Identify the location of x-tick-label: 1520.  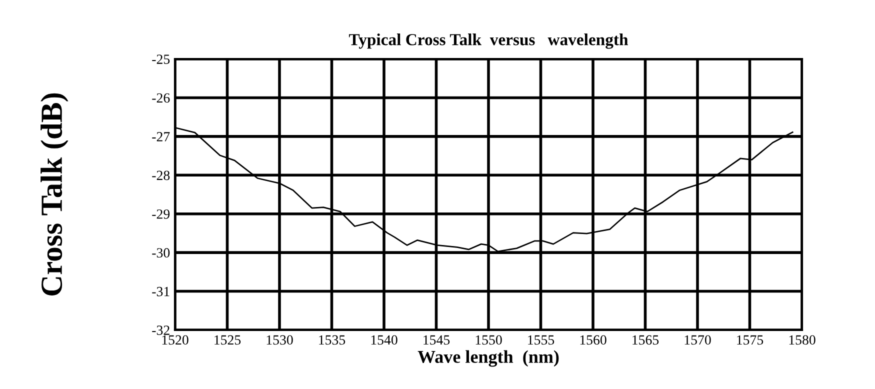
(175, 340).